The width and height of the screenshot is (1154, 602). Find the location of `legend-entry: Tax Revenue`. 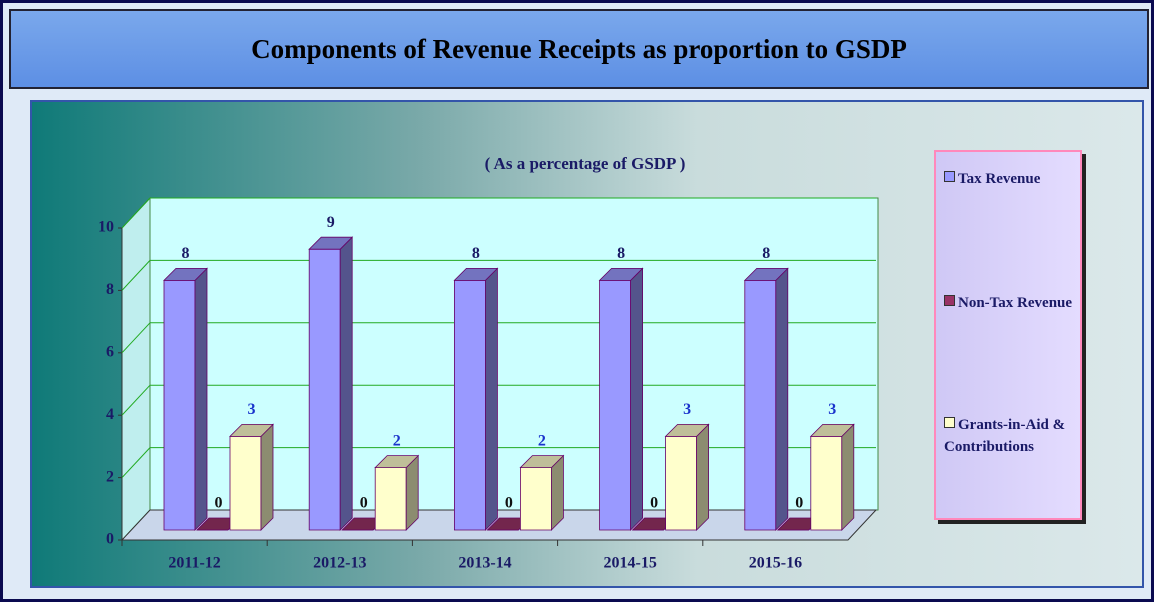

legend-entry: Tax Revenue is located at coordinates (1011, 179).